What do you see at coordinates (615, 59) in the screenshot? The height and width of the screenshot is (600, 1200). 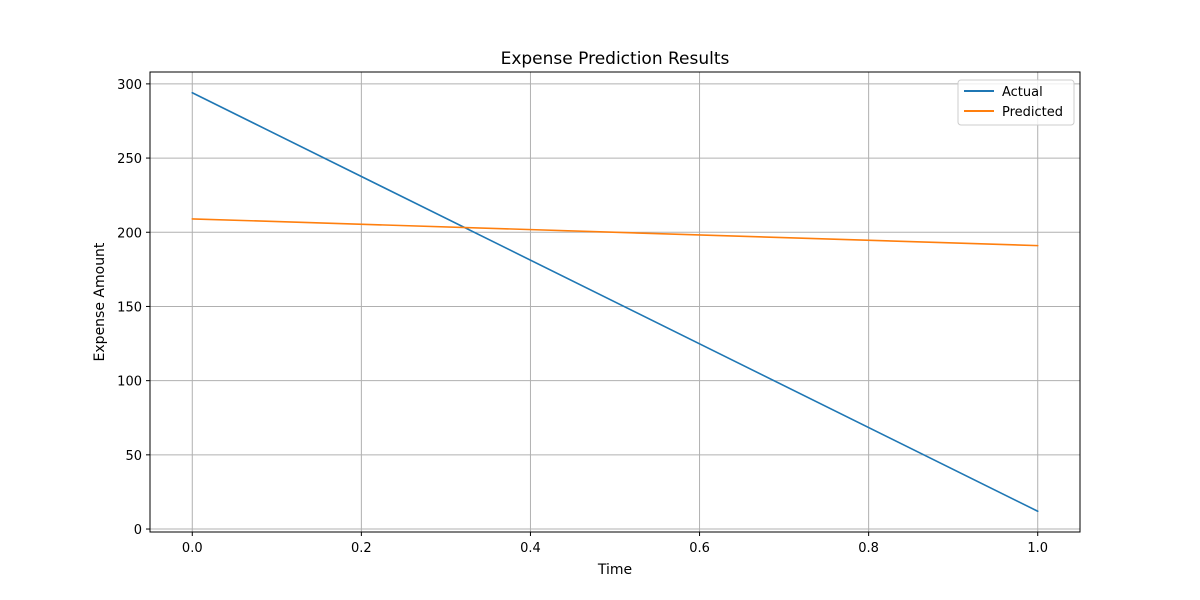 I see `chart-title: Expense Prediction Results` at bounding box center [615, 59].